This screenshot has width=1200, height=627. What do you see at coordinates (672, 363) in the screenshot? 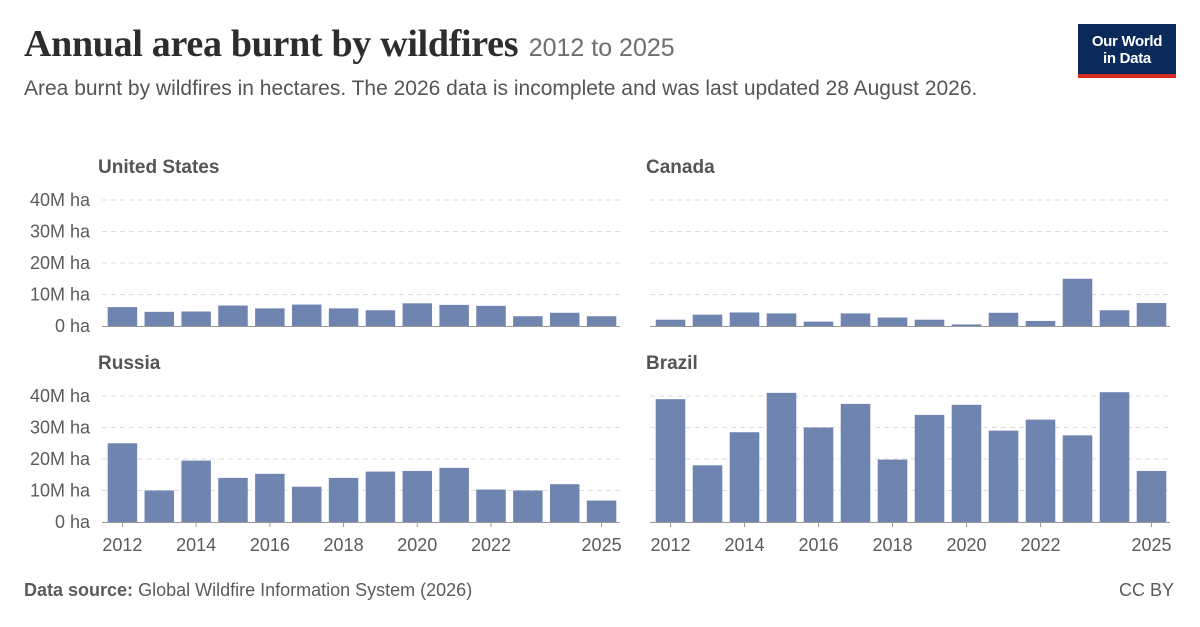
I see `panel-title-brazil: Brazil` at bounding box center [672, 363].